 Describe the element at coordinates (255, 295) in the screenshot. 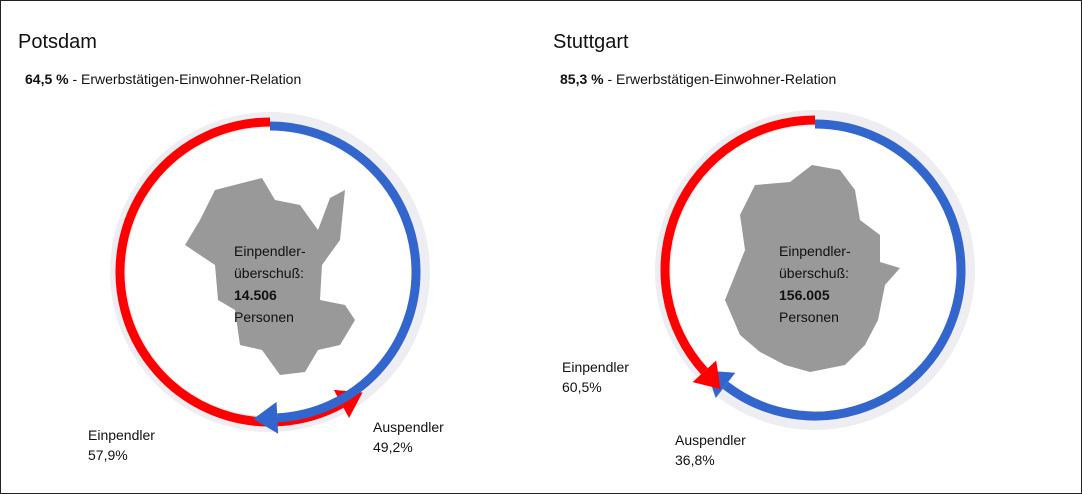

I see `surplus: 14.506` at that location.